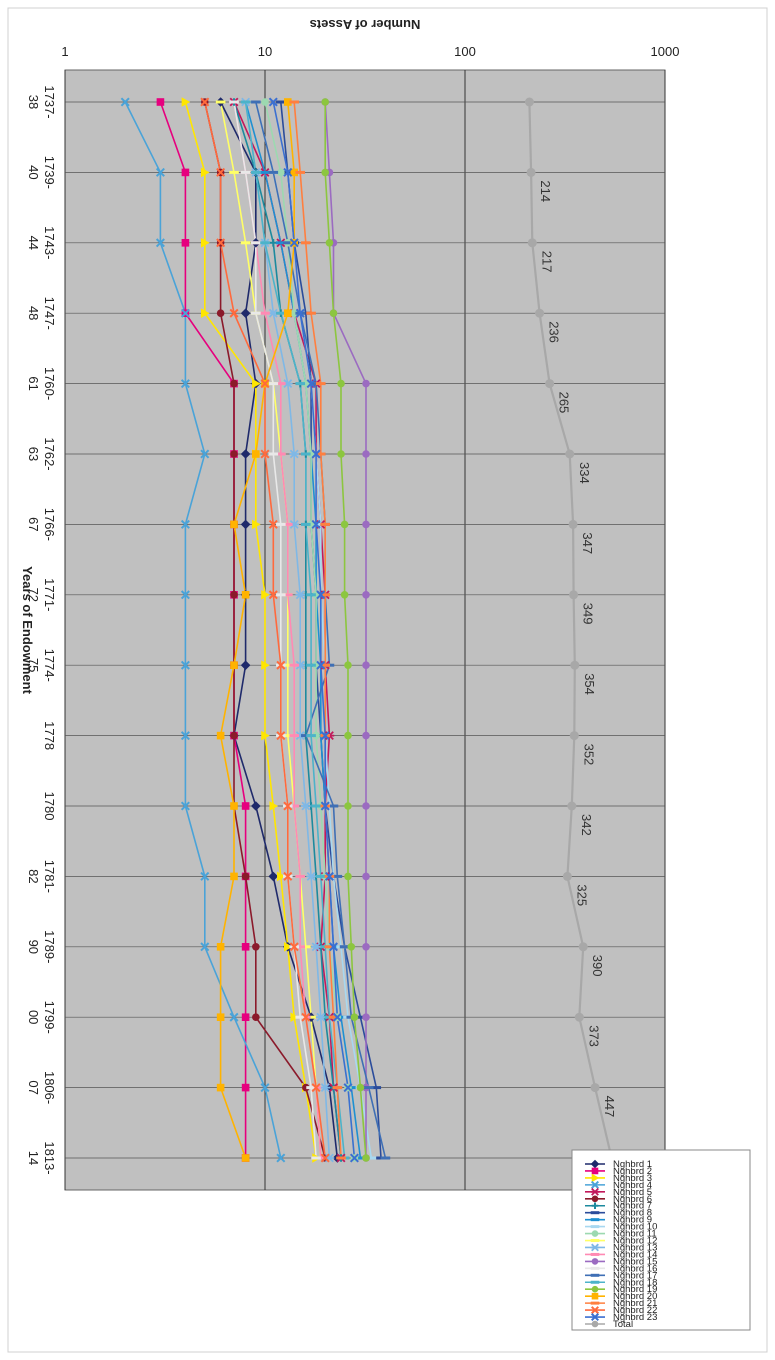  Describe the element at coordinates (632, 1178) in the screenshot. I see `legend-label: Nghbrd 3` at that location.